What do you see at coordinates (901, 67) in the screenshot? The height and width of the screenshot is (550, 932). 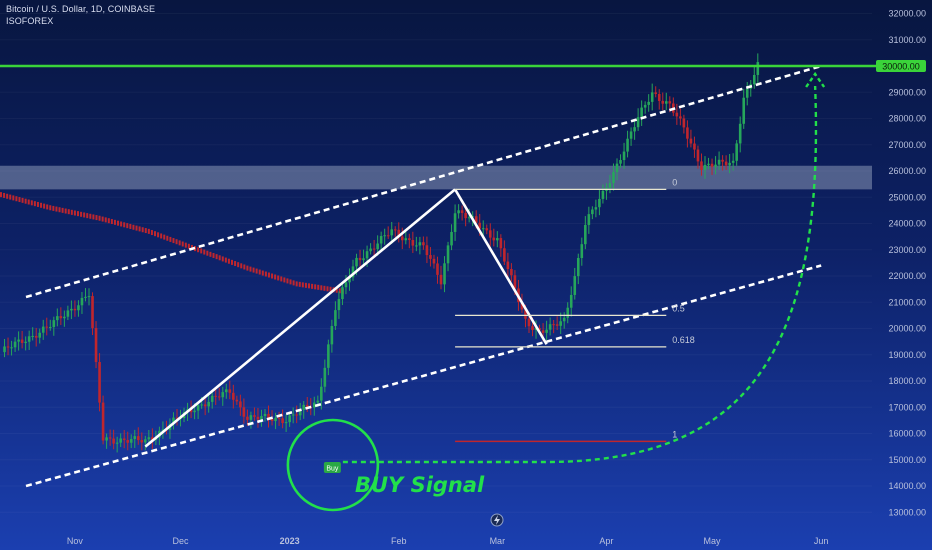 I see `price-label: 30000.00` at bounding box center [901, 67].